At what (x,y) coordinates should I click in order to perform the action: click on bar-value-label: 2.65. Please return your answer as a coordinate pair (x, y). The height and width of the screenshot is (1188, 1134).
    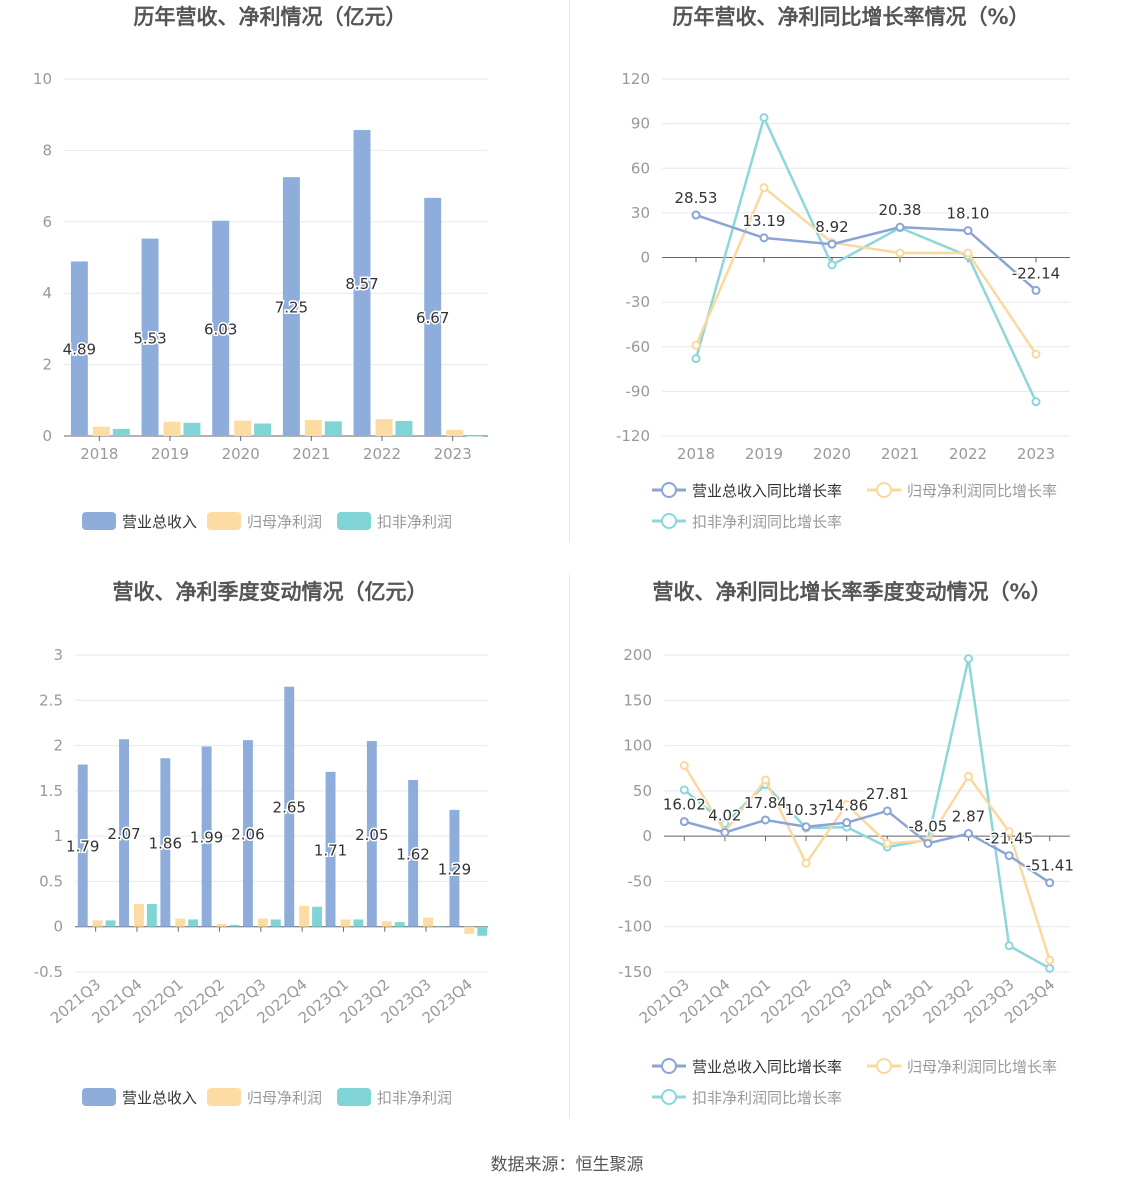
    Looking at the image, I should click on (289, 808).